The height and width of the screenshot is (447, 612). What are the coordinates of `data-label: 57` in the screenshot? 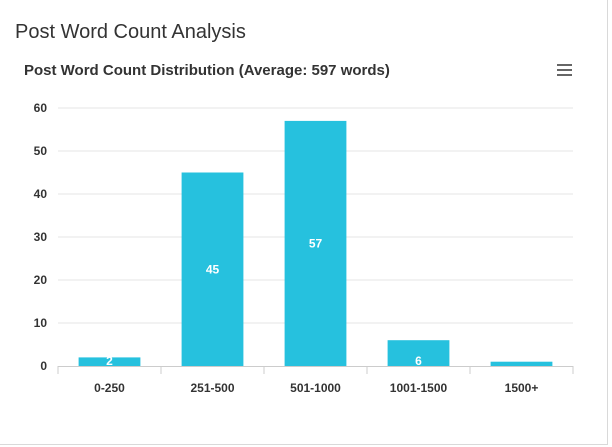 It's located at (316, 243).